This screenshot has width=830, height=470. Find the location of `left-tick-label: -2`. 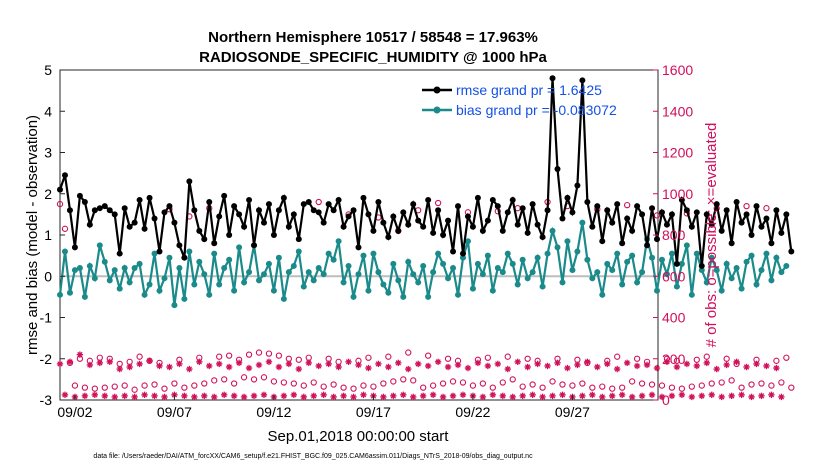

left-tick-label: -2 is located at coordinates (46, 359).